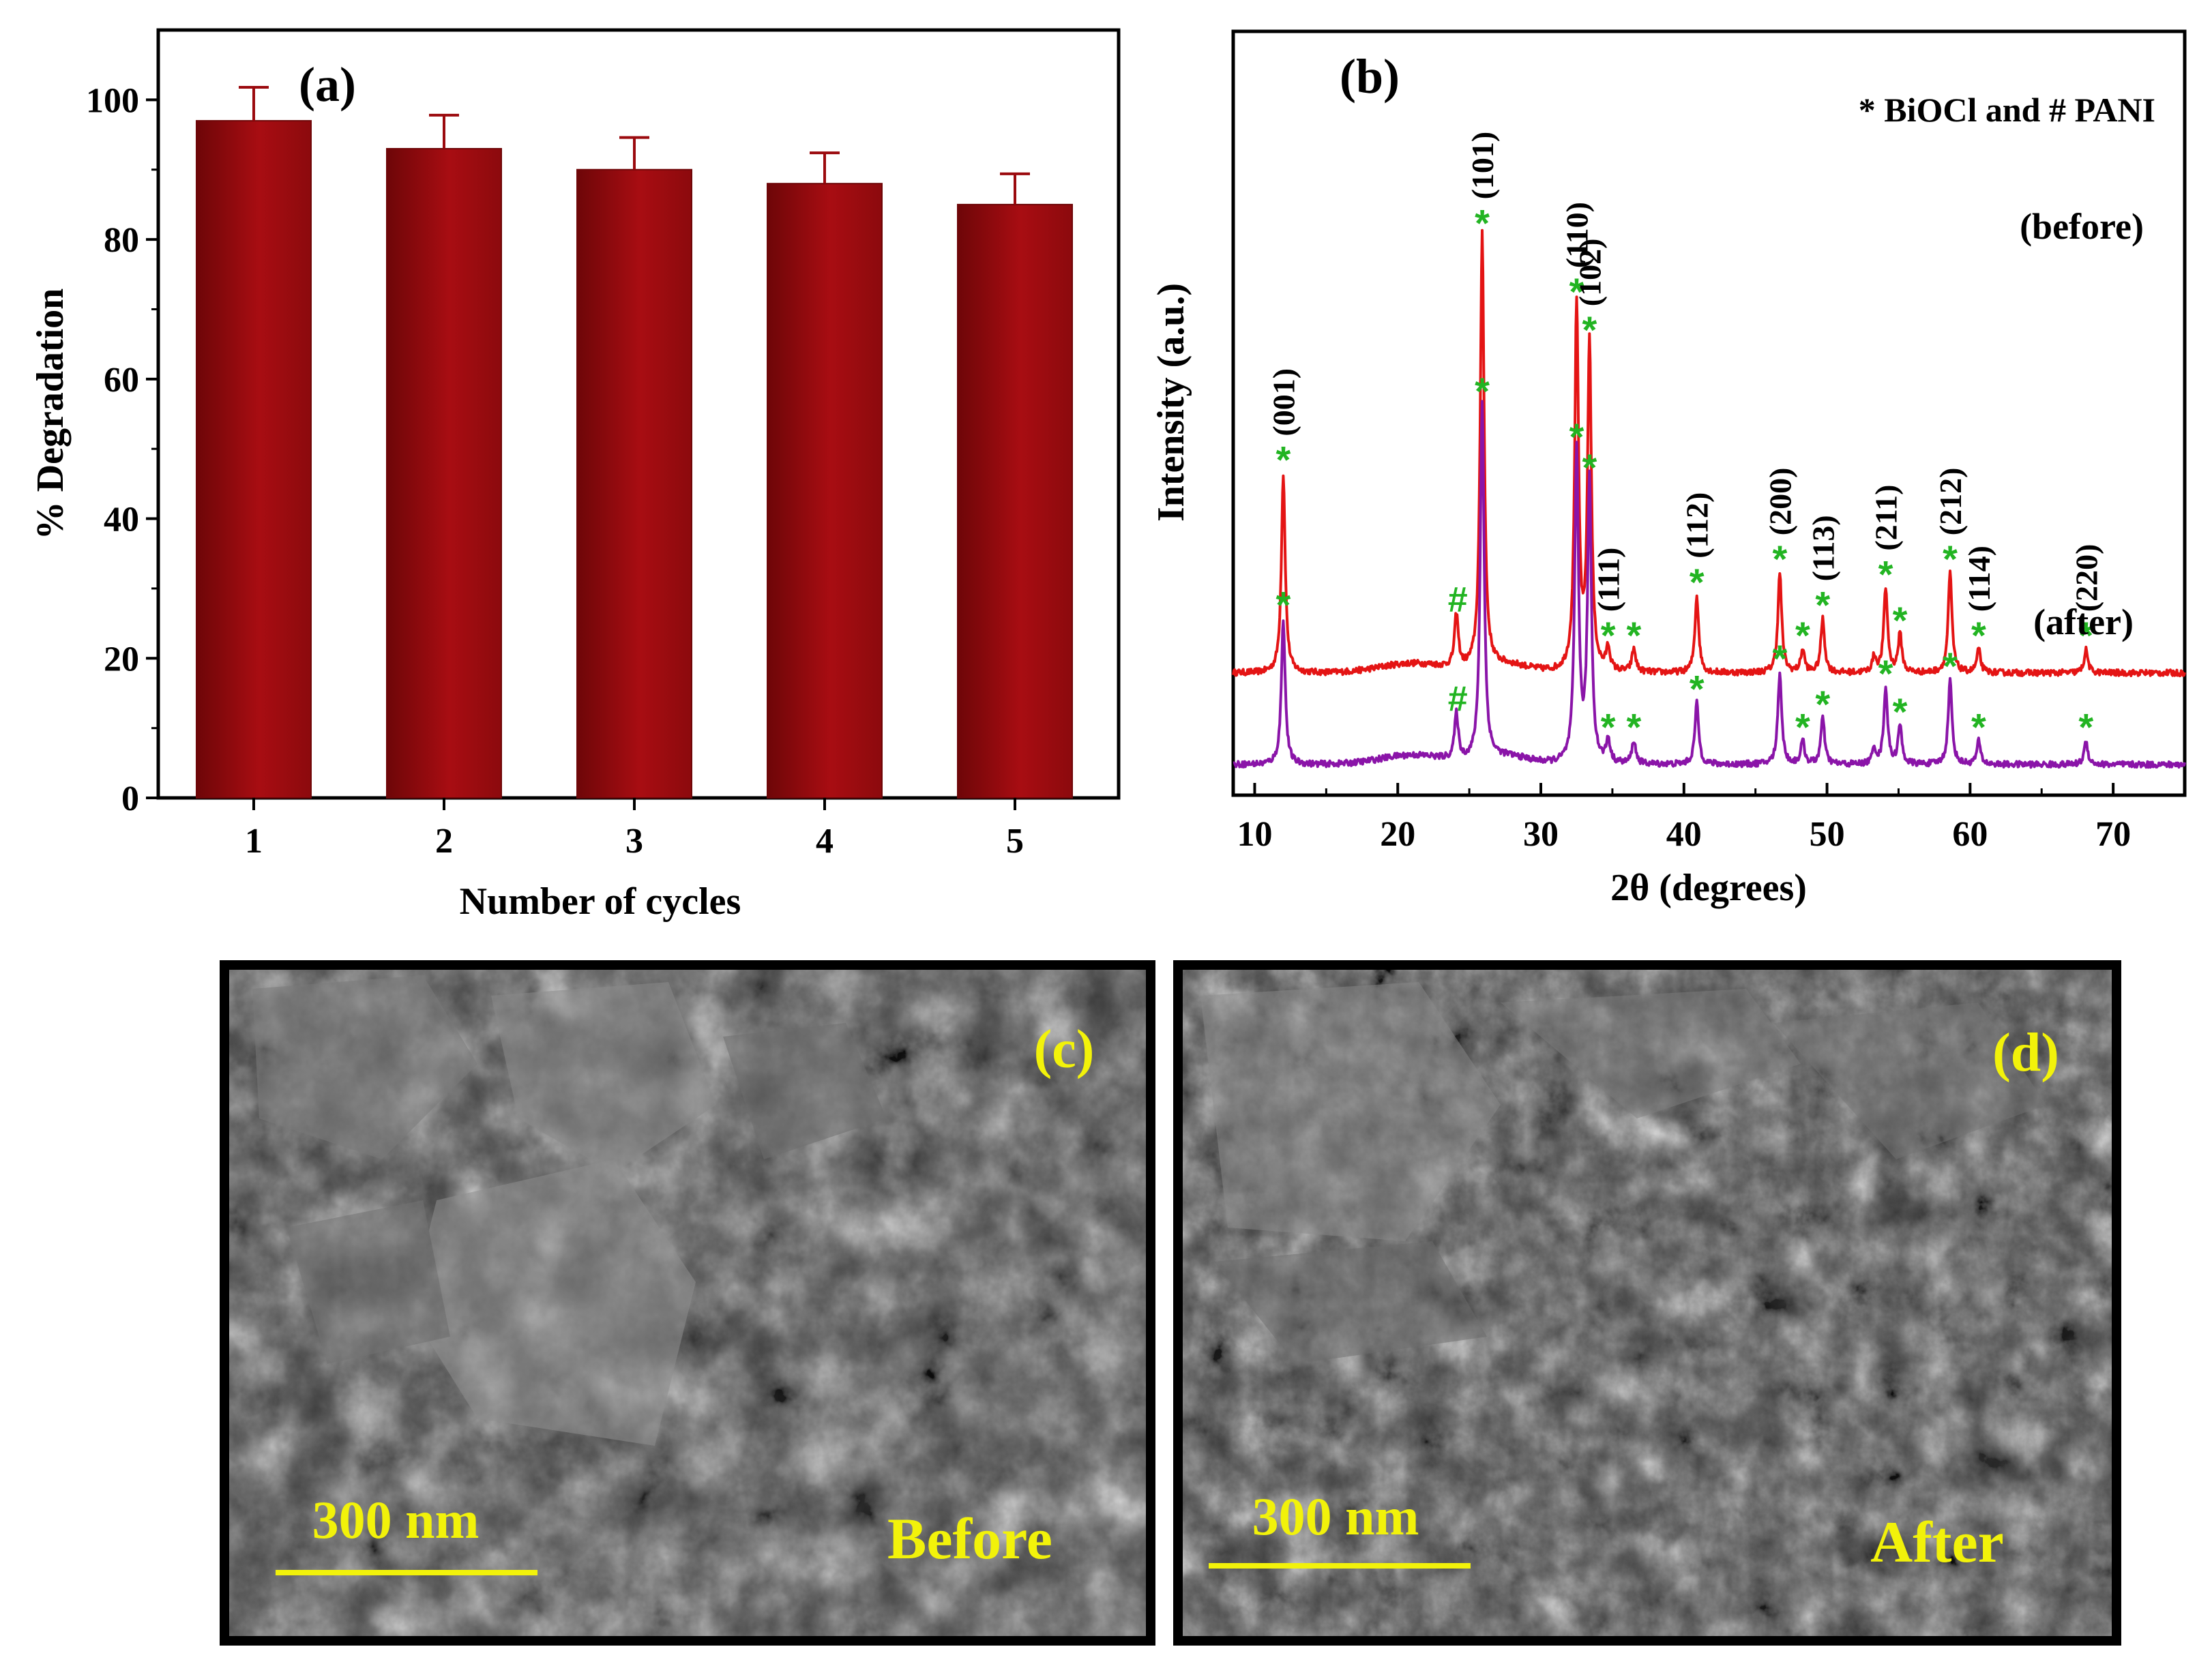  I want to click on x-tick-label: 60, so click(1970, 834).